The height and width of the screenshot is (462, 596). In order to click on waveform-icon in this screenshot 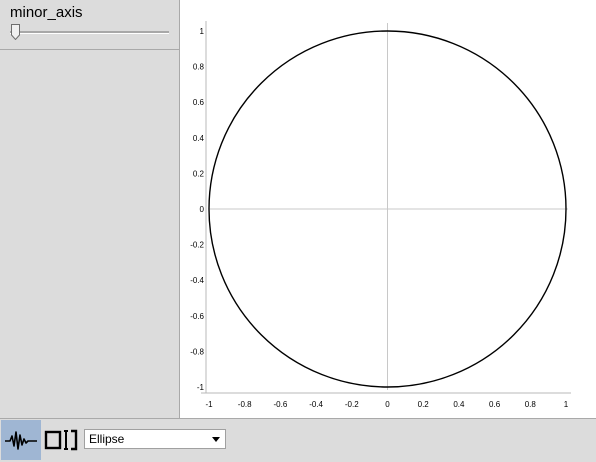, I will do `click(21, 440)`.